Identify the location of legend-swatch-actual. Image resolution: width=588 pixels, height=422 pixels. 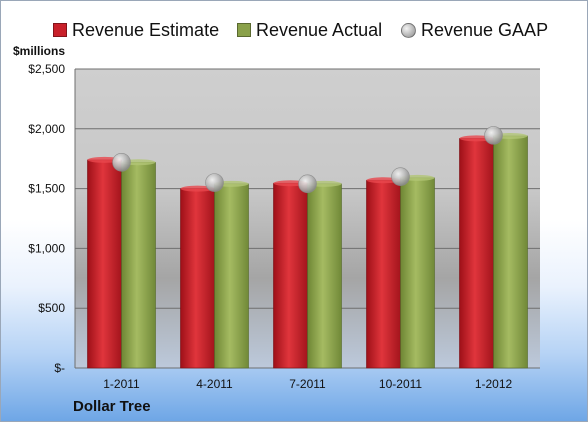
(244, 30).